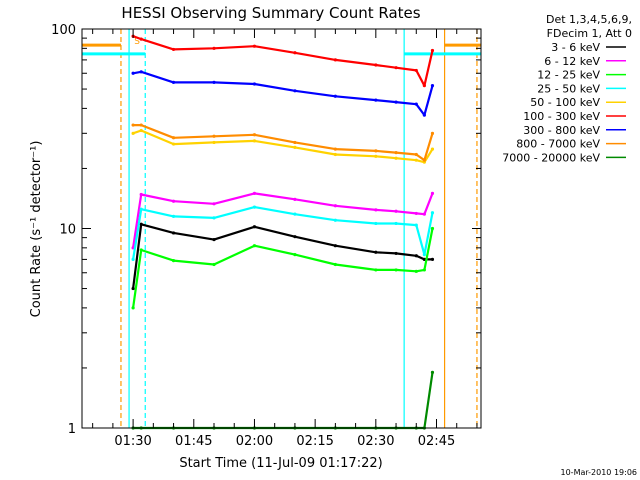  What do you see at coordinates (572, 61) in the screenshot?
I see `legend-entry-label: 6 - 12 keV` at bounding box center [572, 61].